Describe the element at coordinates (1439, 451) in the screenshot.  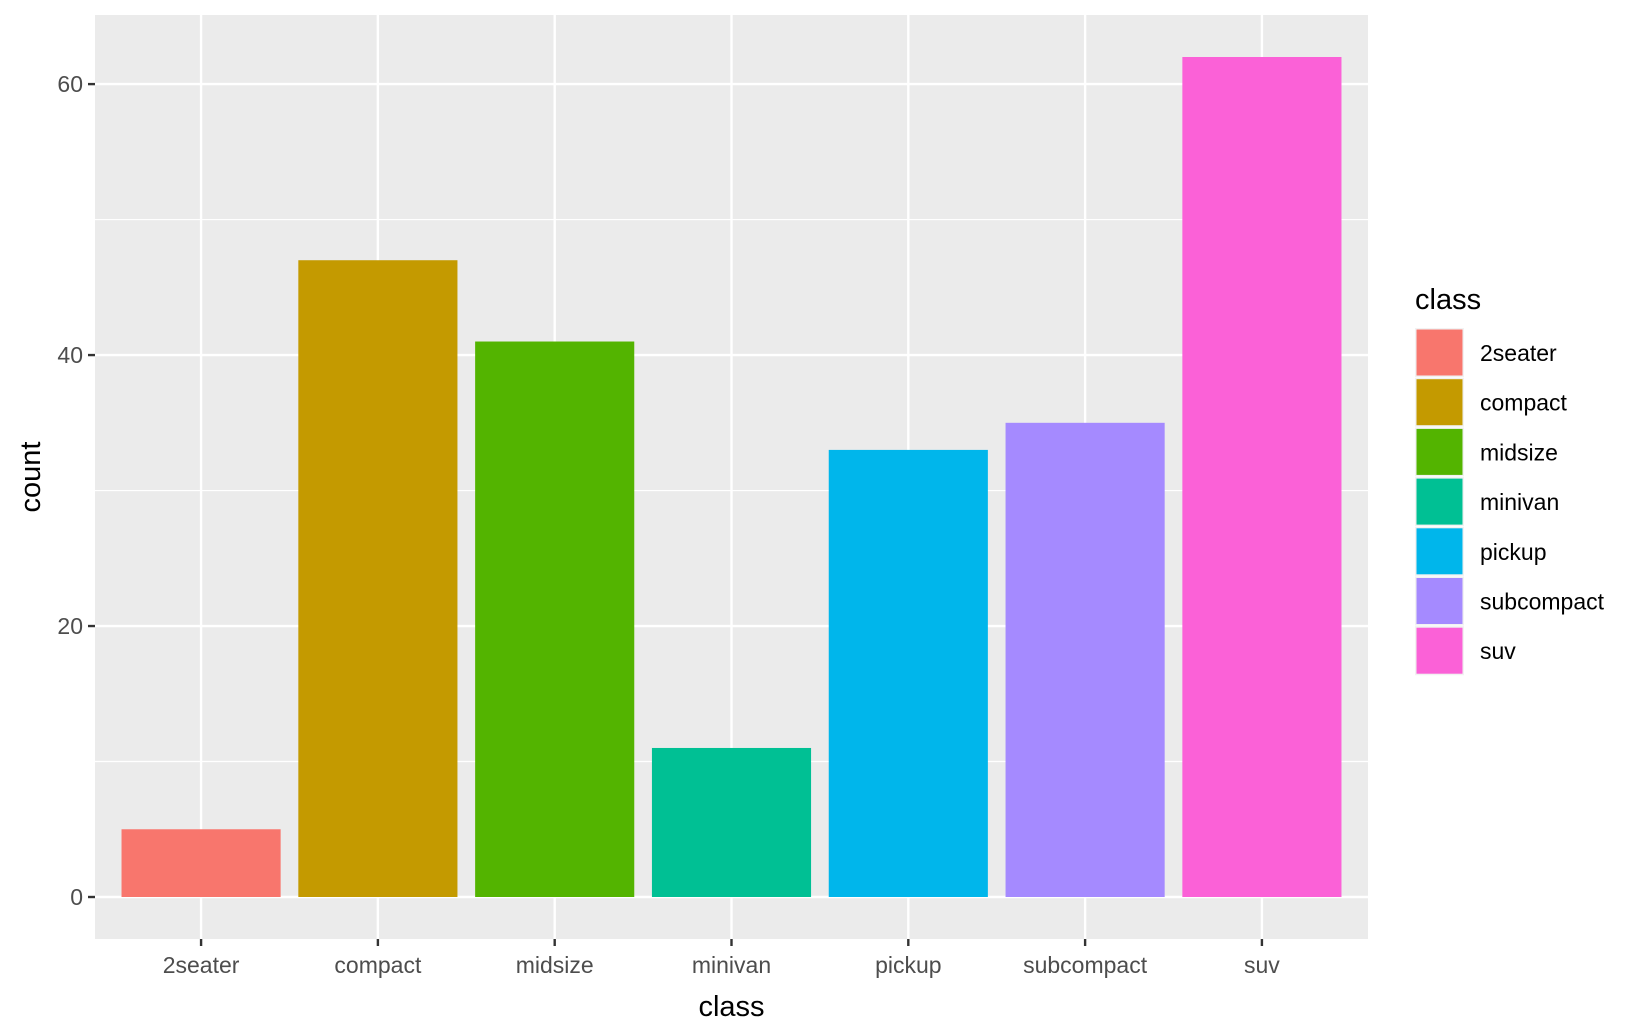
I see `legend-swatch-midsize` at that location.